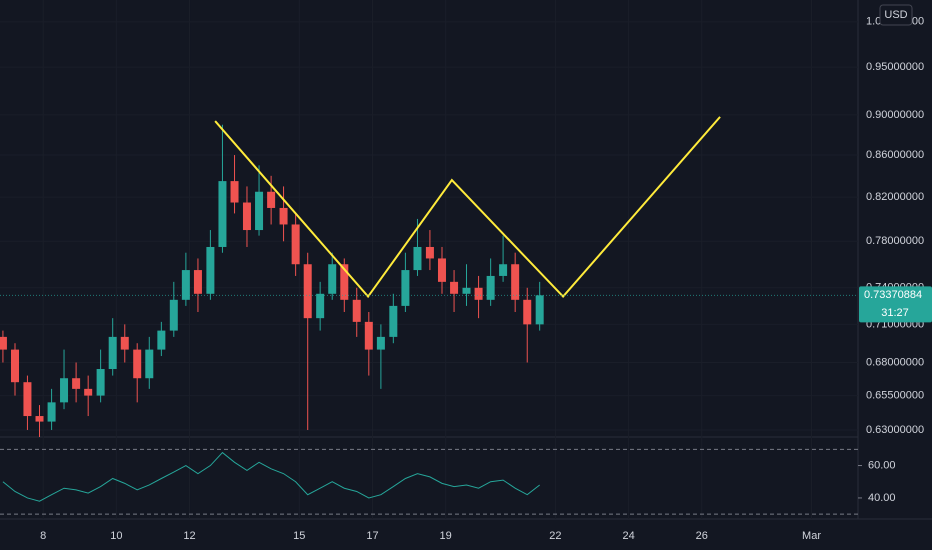 The image size is (932, 550). Describe the element at coordinates (271, 476) in the screenshot. I see `rsi-line` at that location.